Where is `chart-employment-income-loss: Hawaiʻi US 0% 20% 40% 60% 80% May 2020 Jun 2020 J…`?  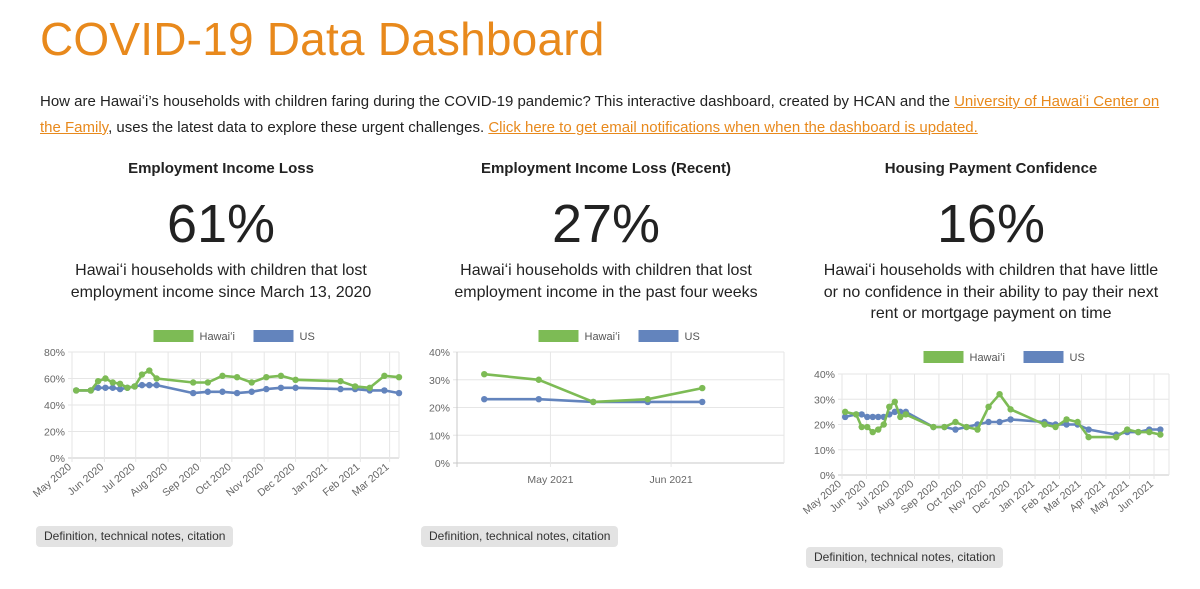
chart-employment-income-loss: Hawaiʻi US 0% 20% 40% 60% 80% May 2020 Jun 2020 J… is located at coordinates (218, 418).